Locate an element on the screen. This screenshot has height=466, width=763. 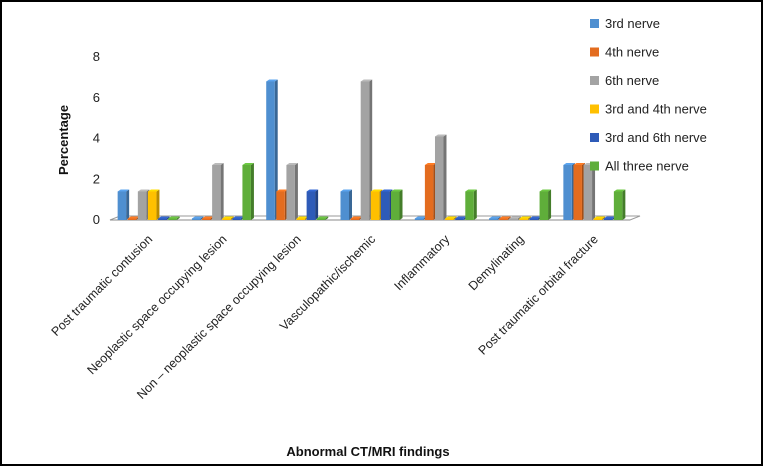
legend-label: 3rd nerve is located at coordinates (632, 23).